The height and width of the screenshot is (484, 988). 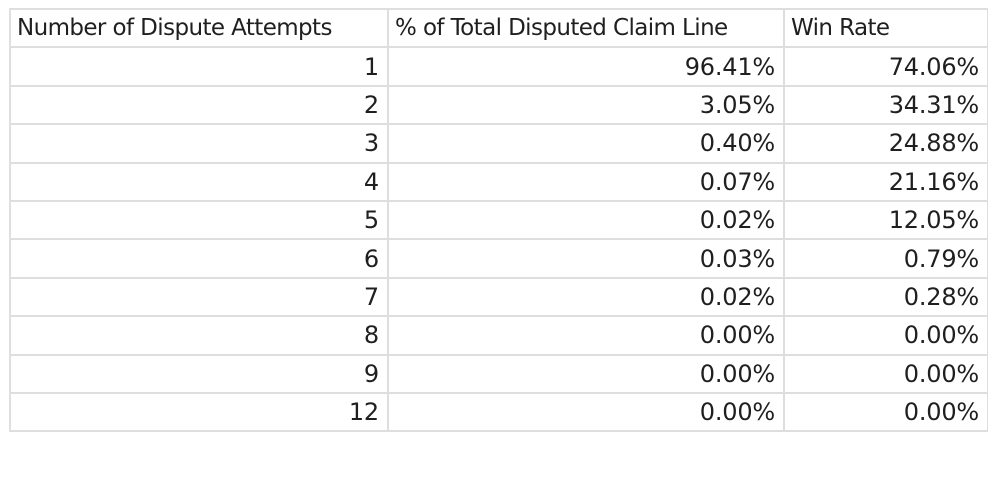 I want to click on table-row: 12 0.00% 0.00%, so click(x=498, y=412).